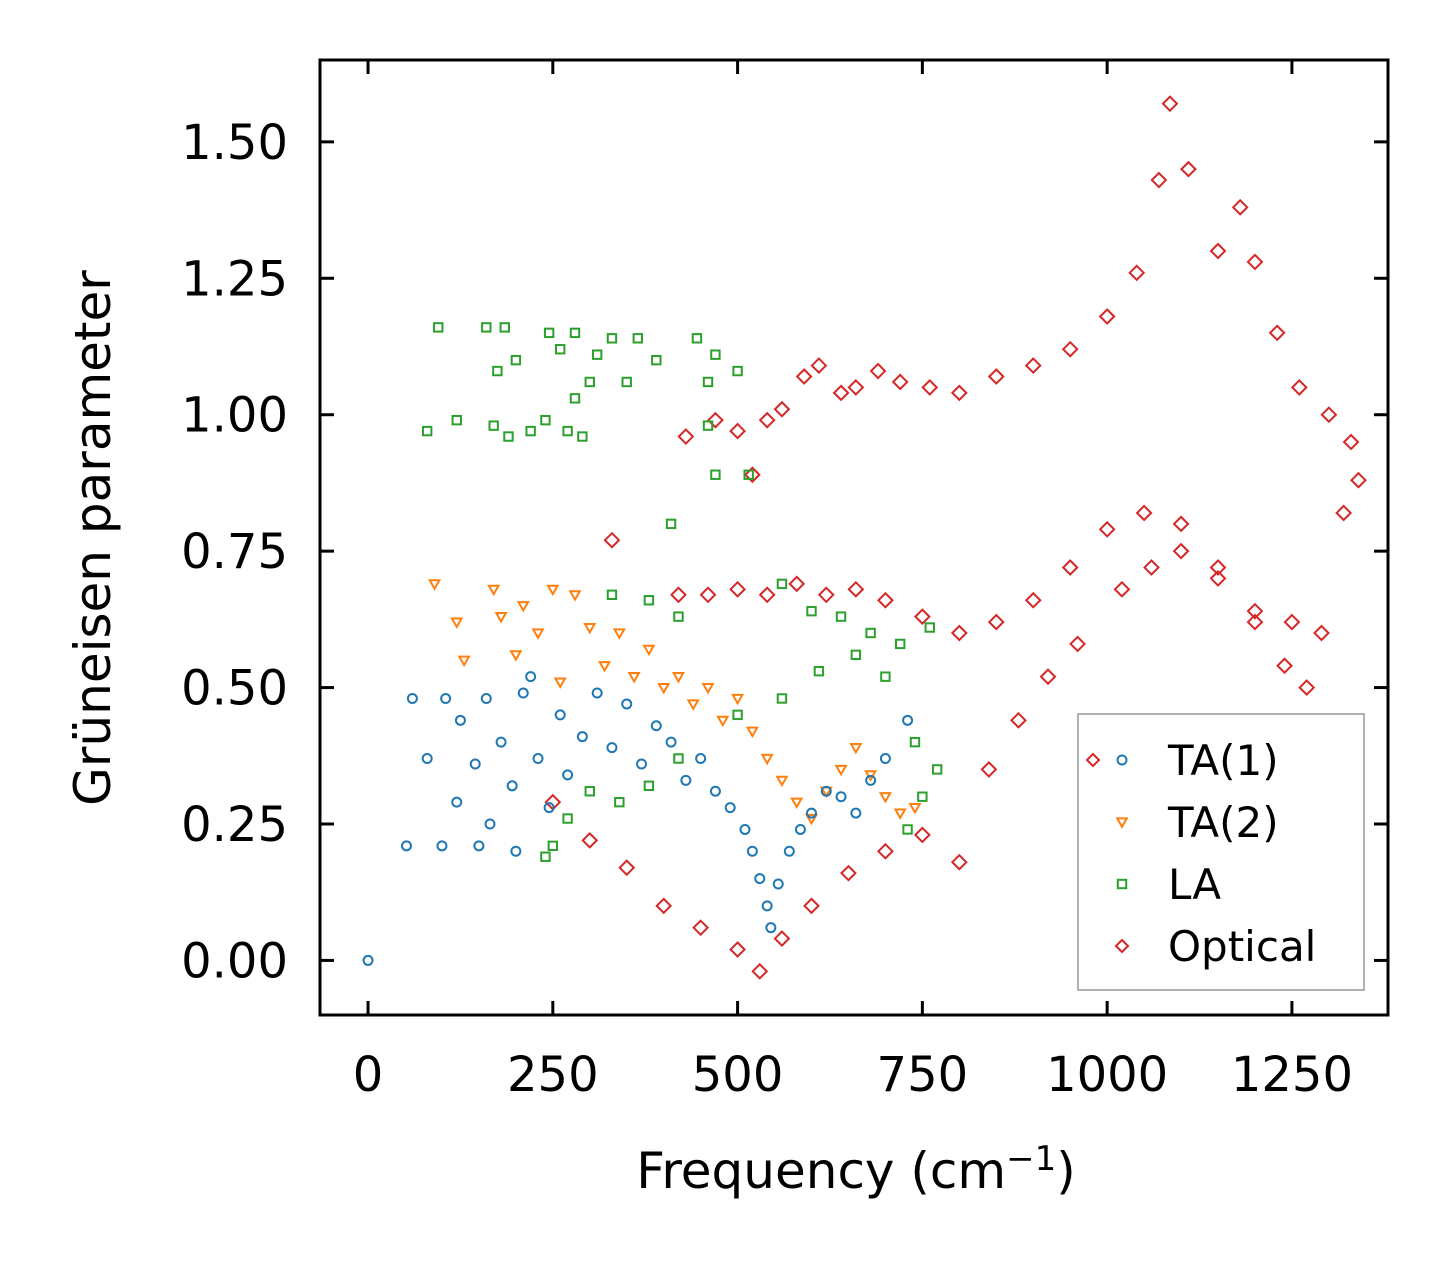 The image size is (1450, 1264). I want to click on y-tick-label: 0.50, so click(234, 689).